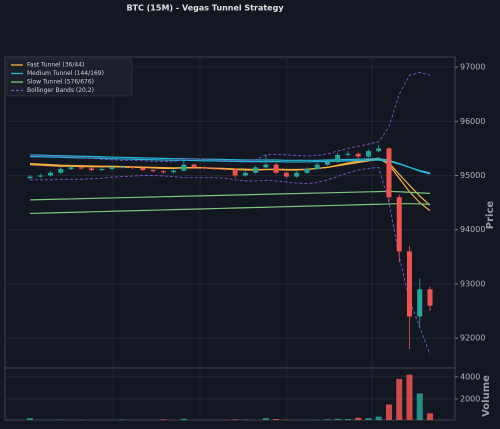 The width and height of the screenshot is (500, 429). I want to click on volume-tick-label: 4000, so click(470, 376).